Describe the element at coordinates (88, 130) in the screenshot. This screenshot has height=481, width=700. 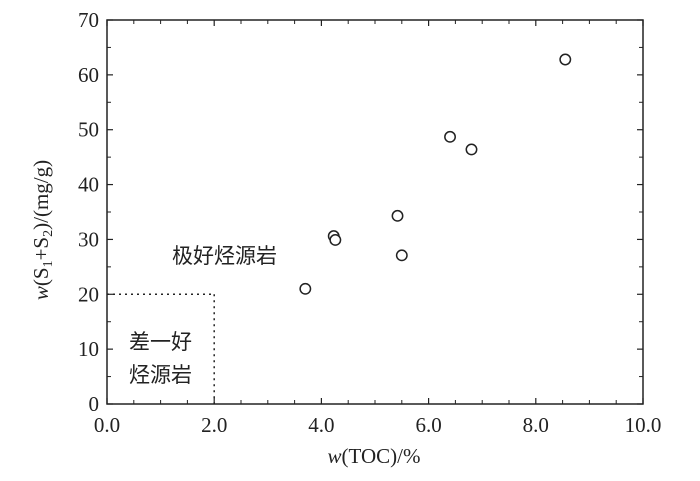
I see `y-tick-label: 50` at that location.